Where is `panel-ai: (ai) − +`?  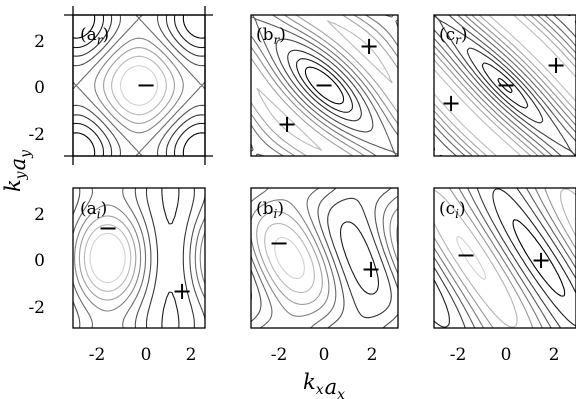
panel-ai: (ai) − + is located at coordinates (139, 258).